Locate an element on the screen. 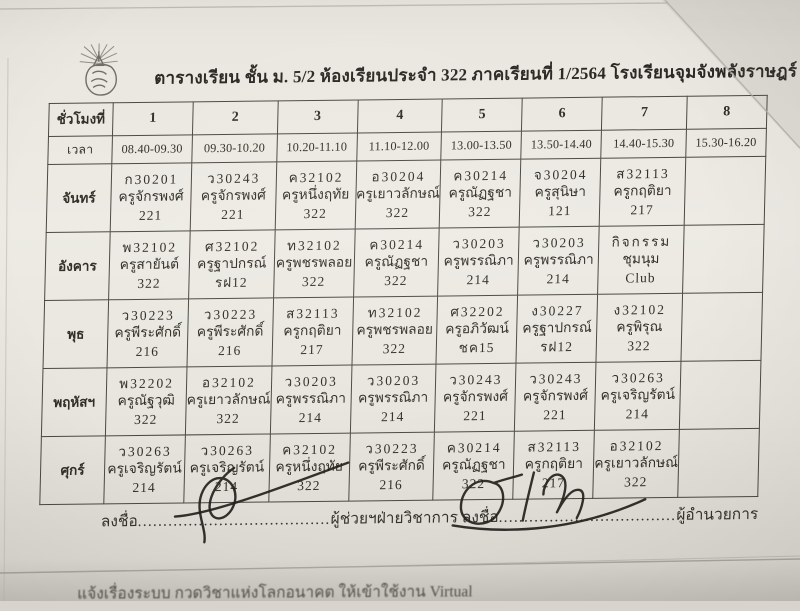  subject-code: ศ32202 is located at coordinates (477, 311).